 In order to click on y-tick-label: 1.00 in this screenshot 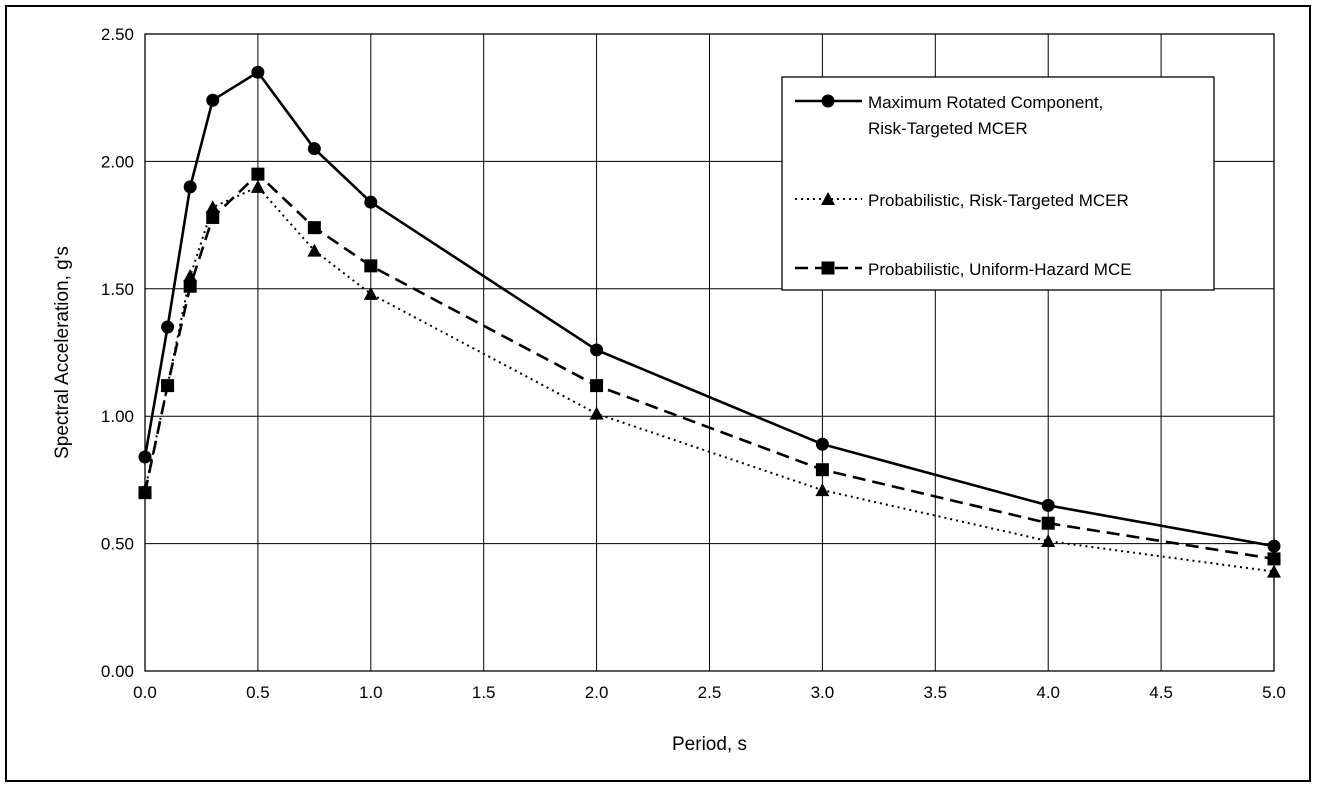, I will do `click(117, 416)`.